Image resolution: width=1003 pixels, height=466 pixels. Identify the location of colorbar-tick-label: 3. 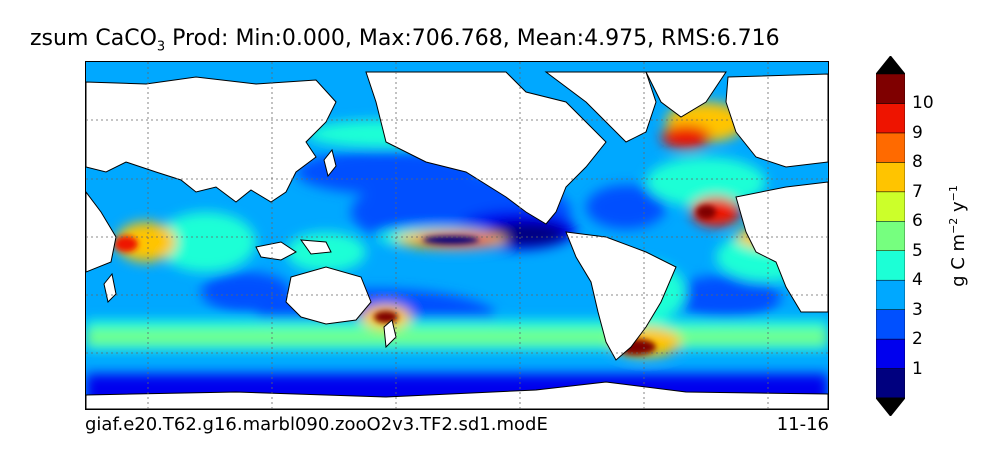
(917, 309).